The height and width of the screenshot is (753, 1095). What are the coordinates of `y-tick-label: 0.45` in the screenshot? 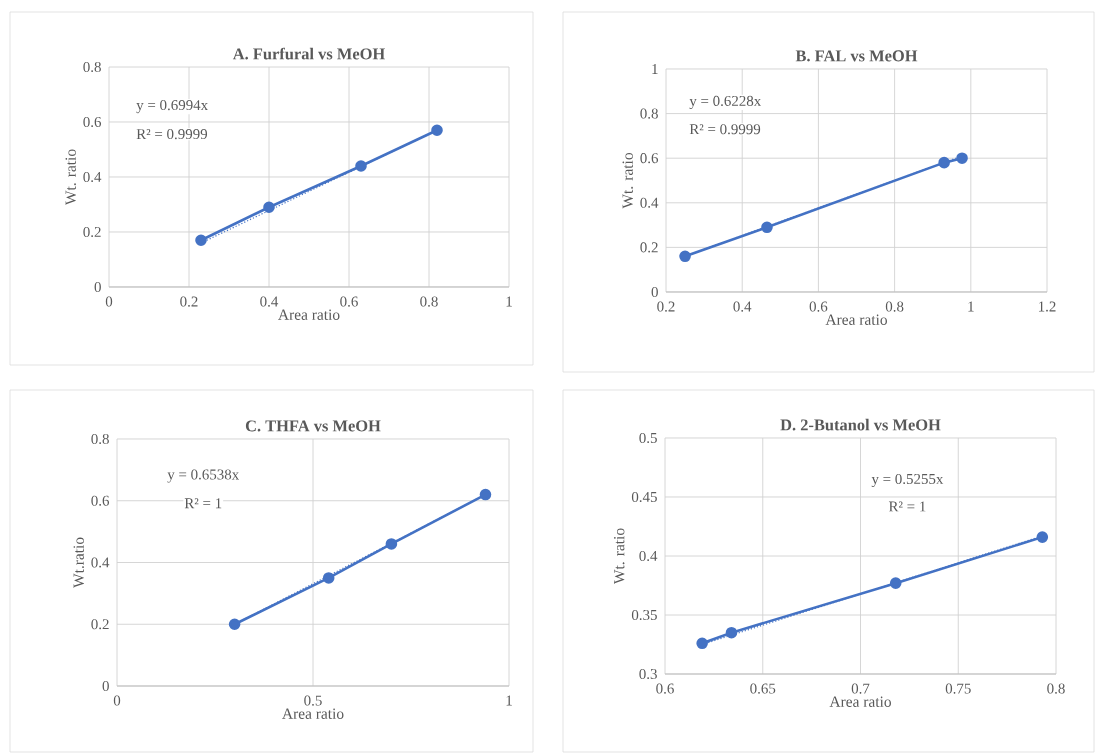 It's located at (644, 497).